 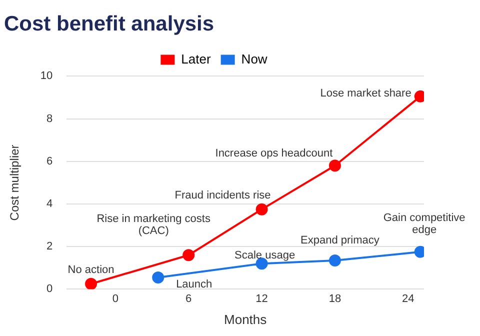 I want to click on y-tick-label: 10, so click(x=46, y=76).